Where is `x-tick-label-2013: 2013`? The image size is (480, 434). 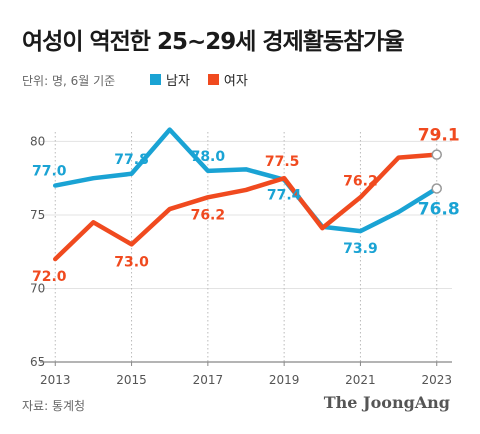
x-tick-label-2013: 2013 is located at coordinates (55, 380).